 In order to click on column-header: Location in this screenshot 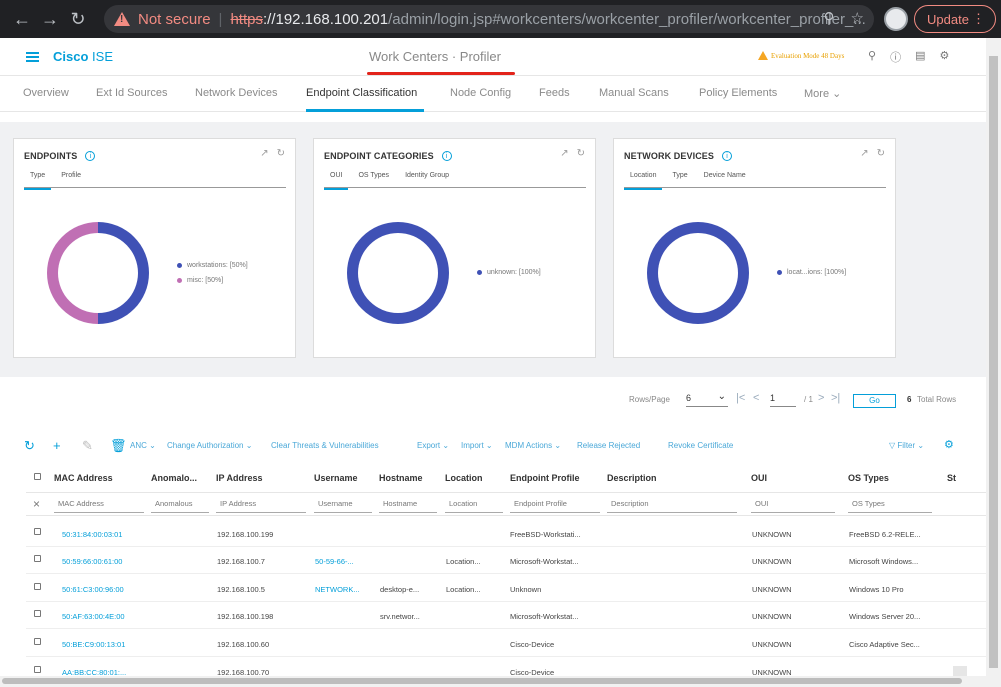, I will do `click(464, 478)`.